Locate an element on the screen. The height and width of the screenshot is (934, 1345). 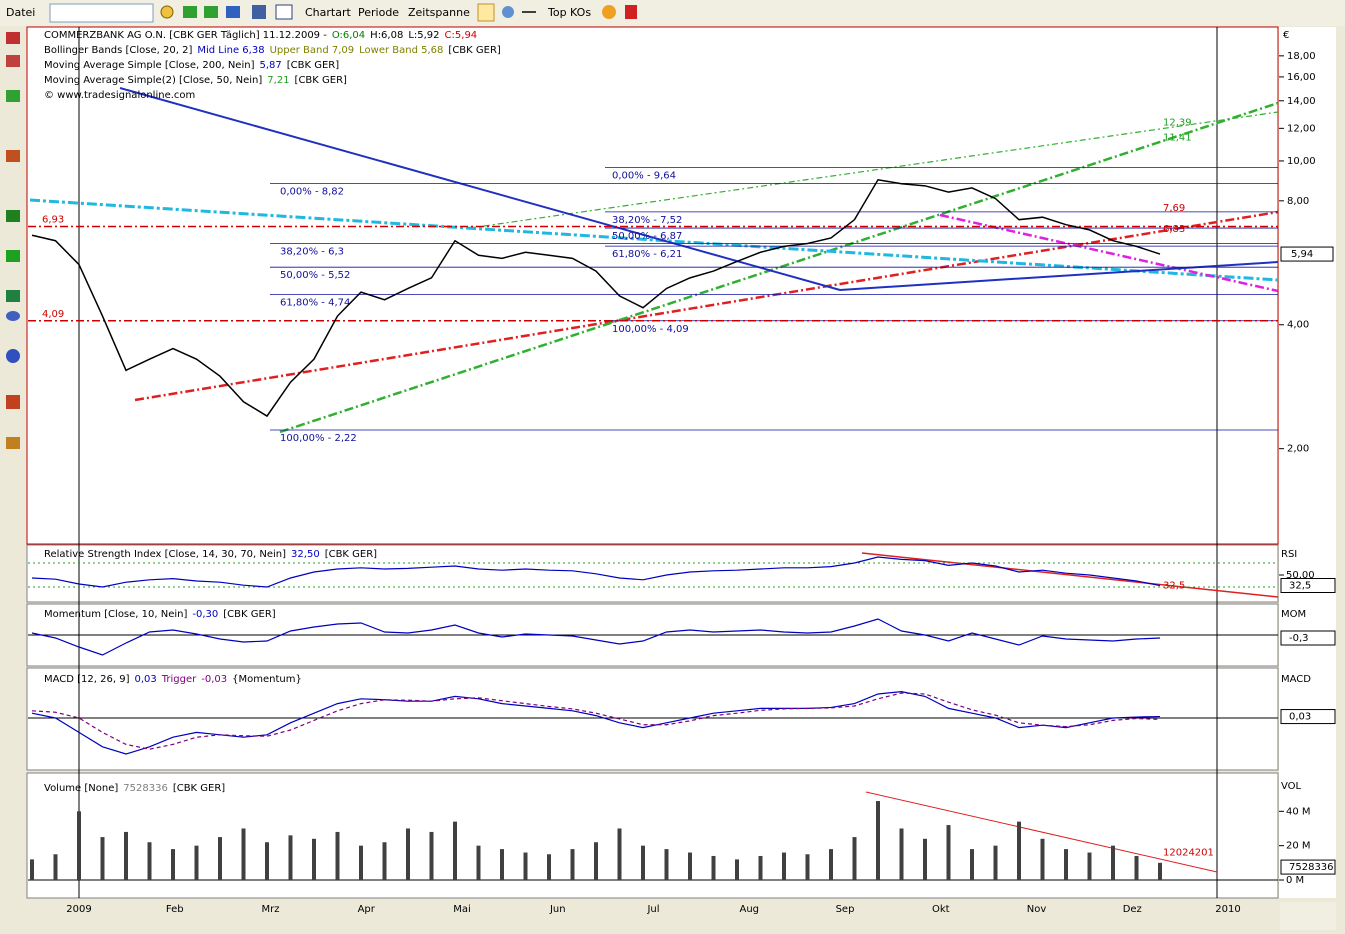
last-price-label: 5,94 is located at coordinates (1302, 254).